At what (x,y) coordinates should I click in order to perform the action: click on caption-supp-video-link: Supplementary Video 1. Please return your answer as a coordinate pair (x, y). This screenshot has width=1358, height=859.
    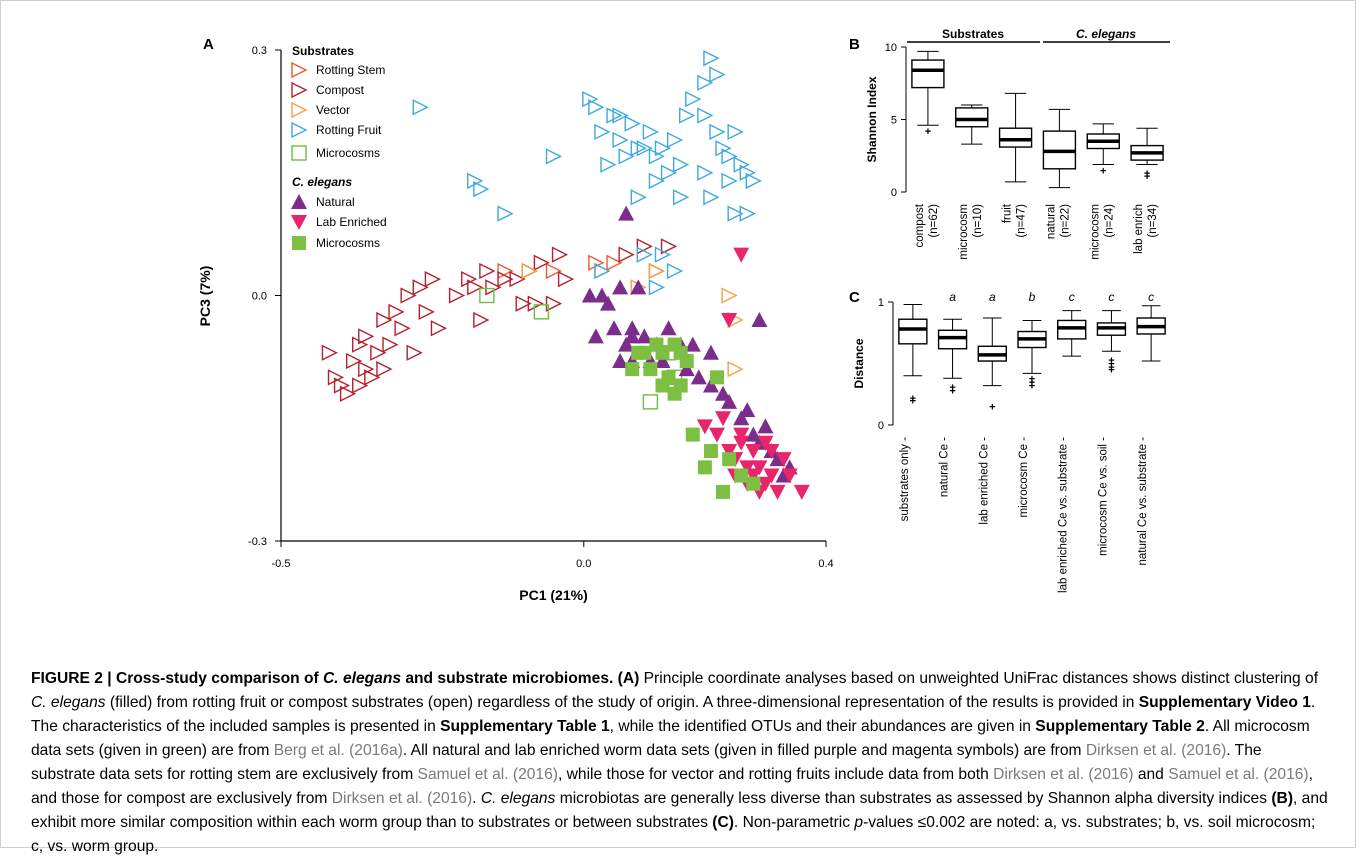
    Looking at the image, I should click on (1224, 702).